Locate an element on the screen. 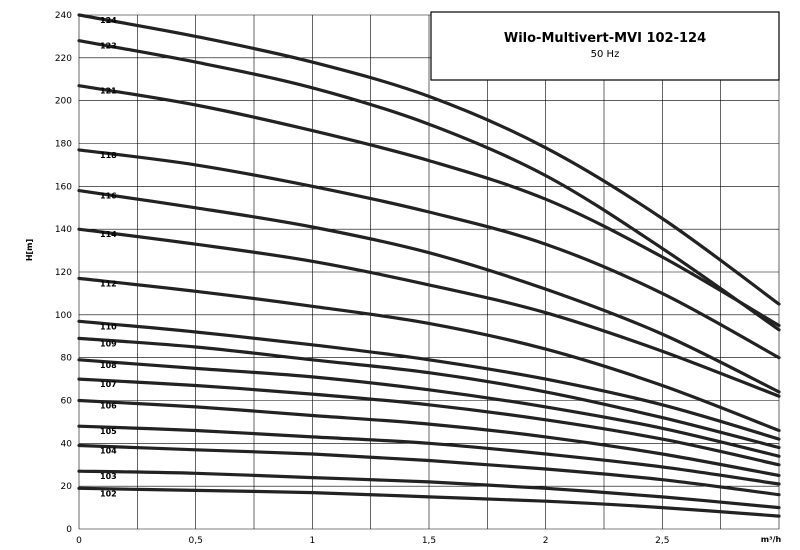  x-tick-label: 2,5 is located at coordinates (662, 541).